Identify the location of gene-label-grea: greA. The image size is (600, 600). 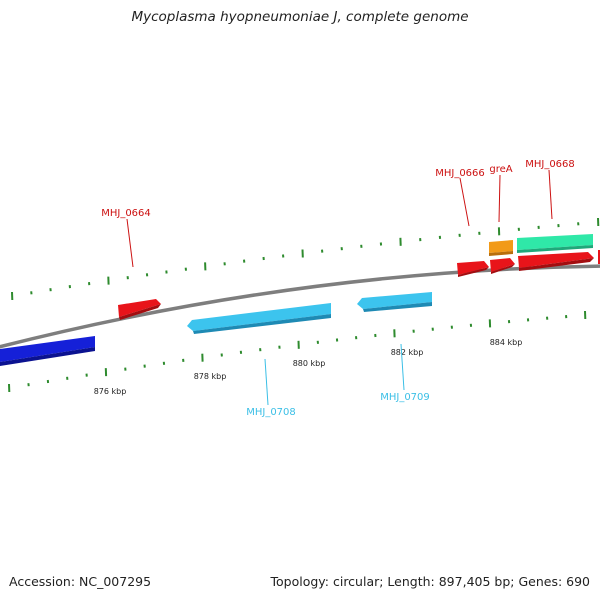
(500, 169).